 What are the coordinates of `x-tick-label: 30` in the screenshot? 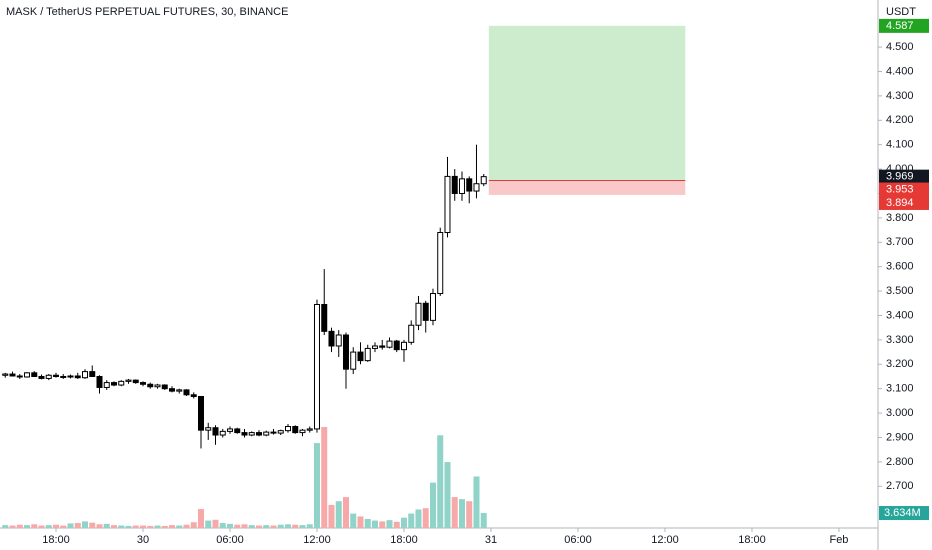 It's located at (143, 540).